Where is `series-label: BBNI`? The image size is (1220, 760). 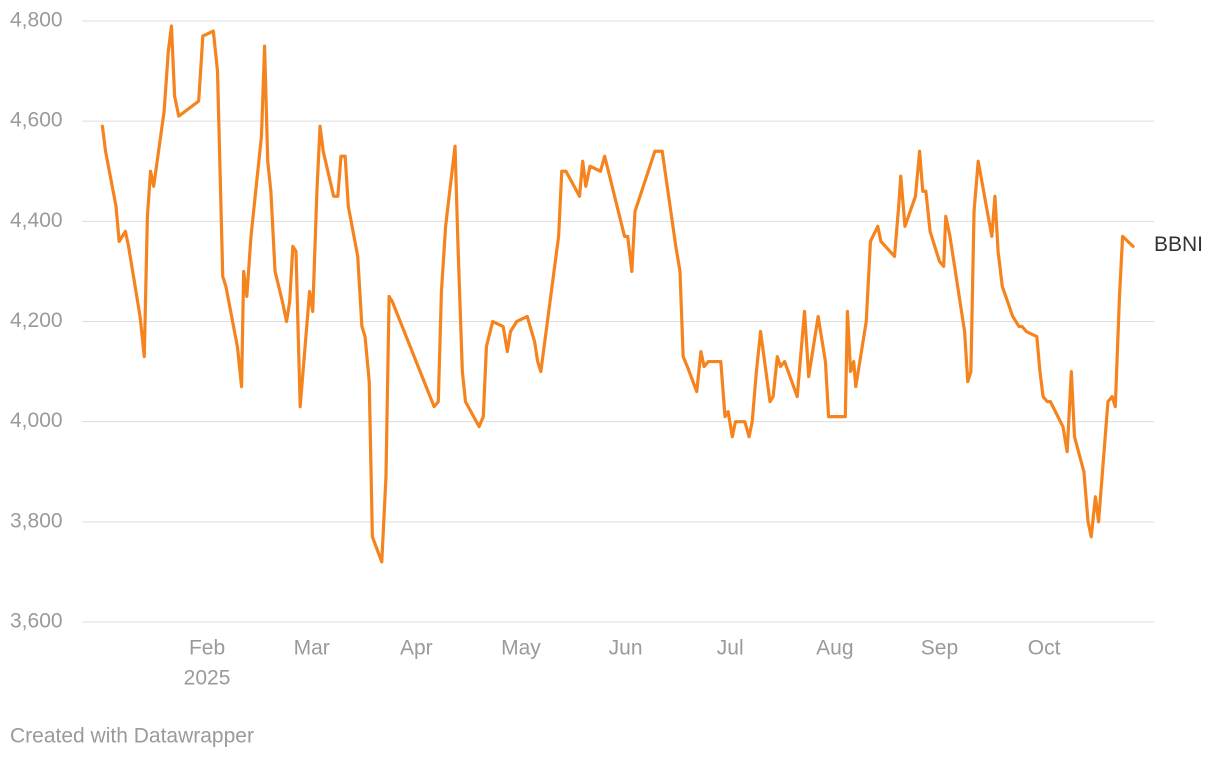
series-label: BBNI is located at coordinates (1178, 244).